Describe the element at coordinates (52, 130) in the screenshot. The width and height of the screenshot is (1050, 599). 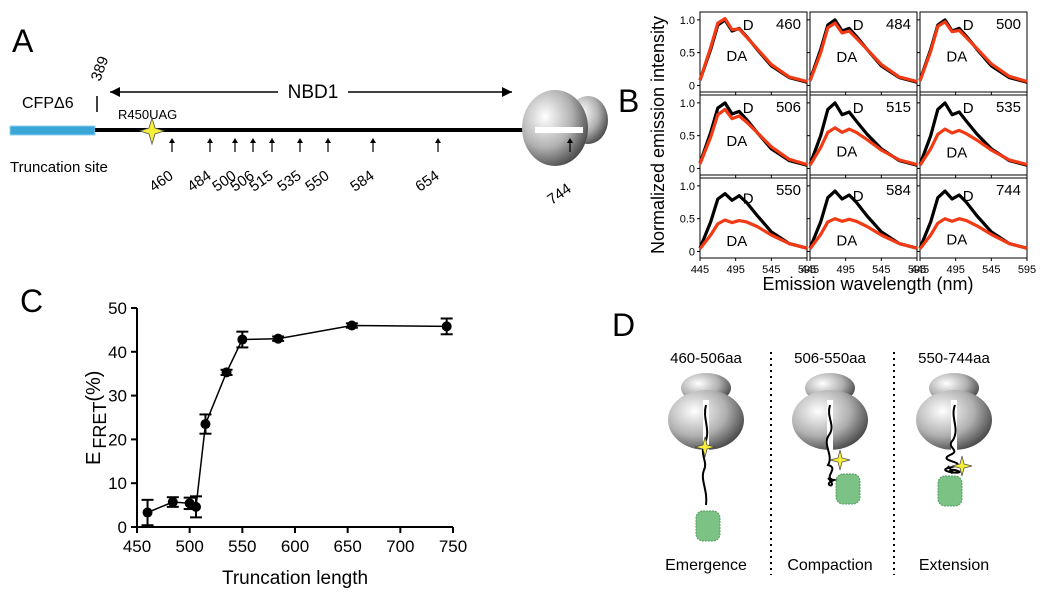
I see `cfp-bar` at that location.